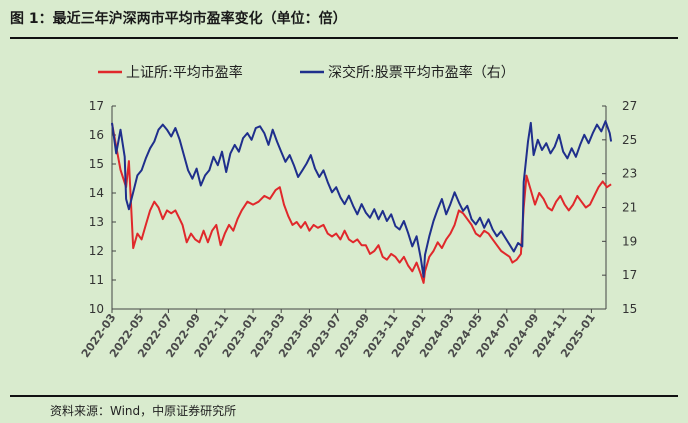 The width and height of the screenshot is (688, 423). What do you see at coordinates (629, 275) in the screenshot?
I see `right-y-tick-label: 17` at bounding box center [629, 275].